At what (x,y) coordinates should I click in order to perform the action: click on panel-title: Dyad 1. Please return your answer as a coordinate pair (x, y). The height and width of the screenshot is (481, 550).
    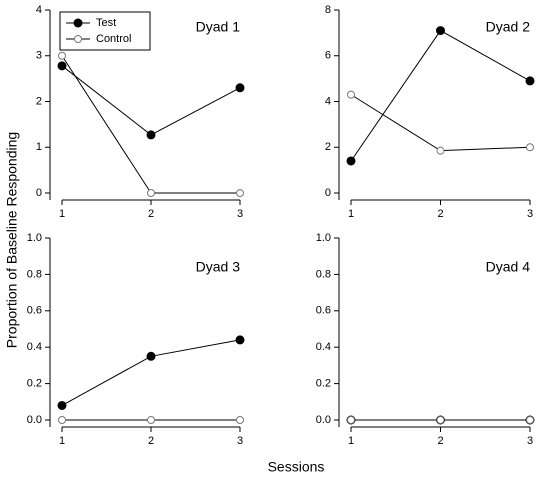
    Looking at the image, I should click on (218, 27).